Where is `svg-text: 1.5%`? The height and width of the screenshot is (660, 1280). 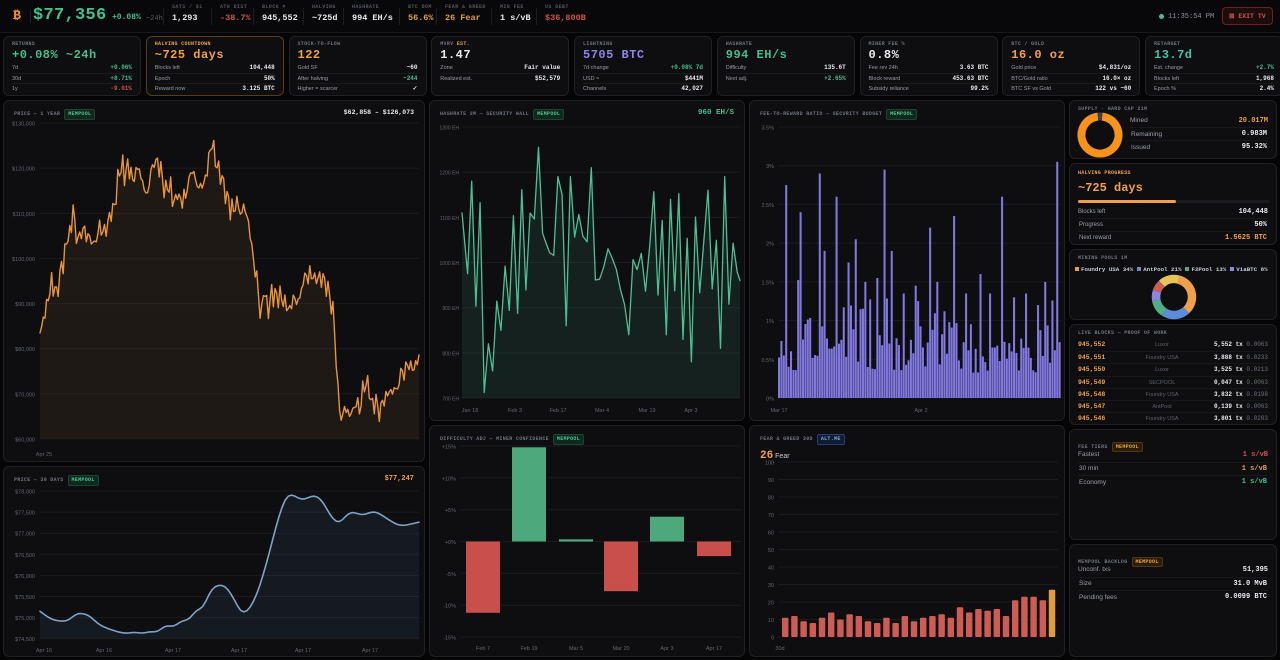
svg-text: 1.5% is located at coordinates (767, 283).